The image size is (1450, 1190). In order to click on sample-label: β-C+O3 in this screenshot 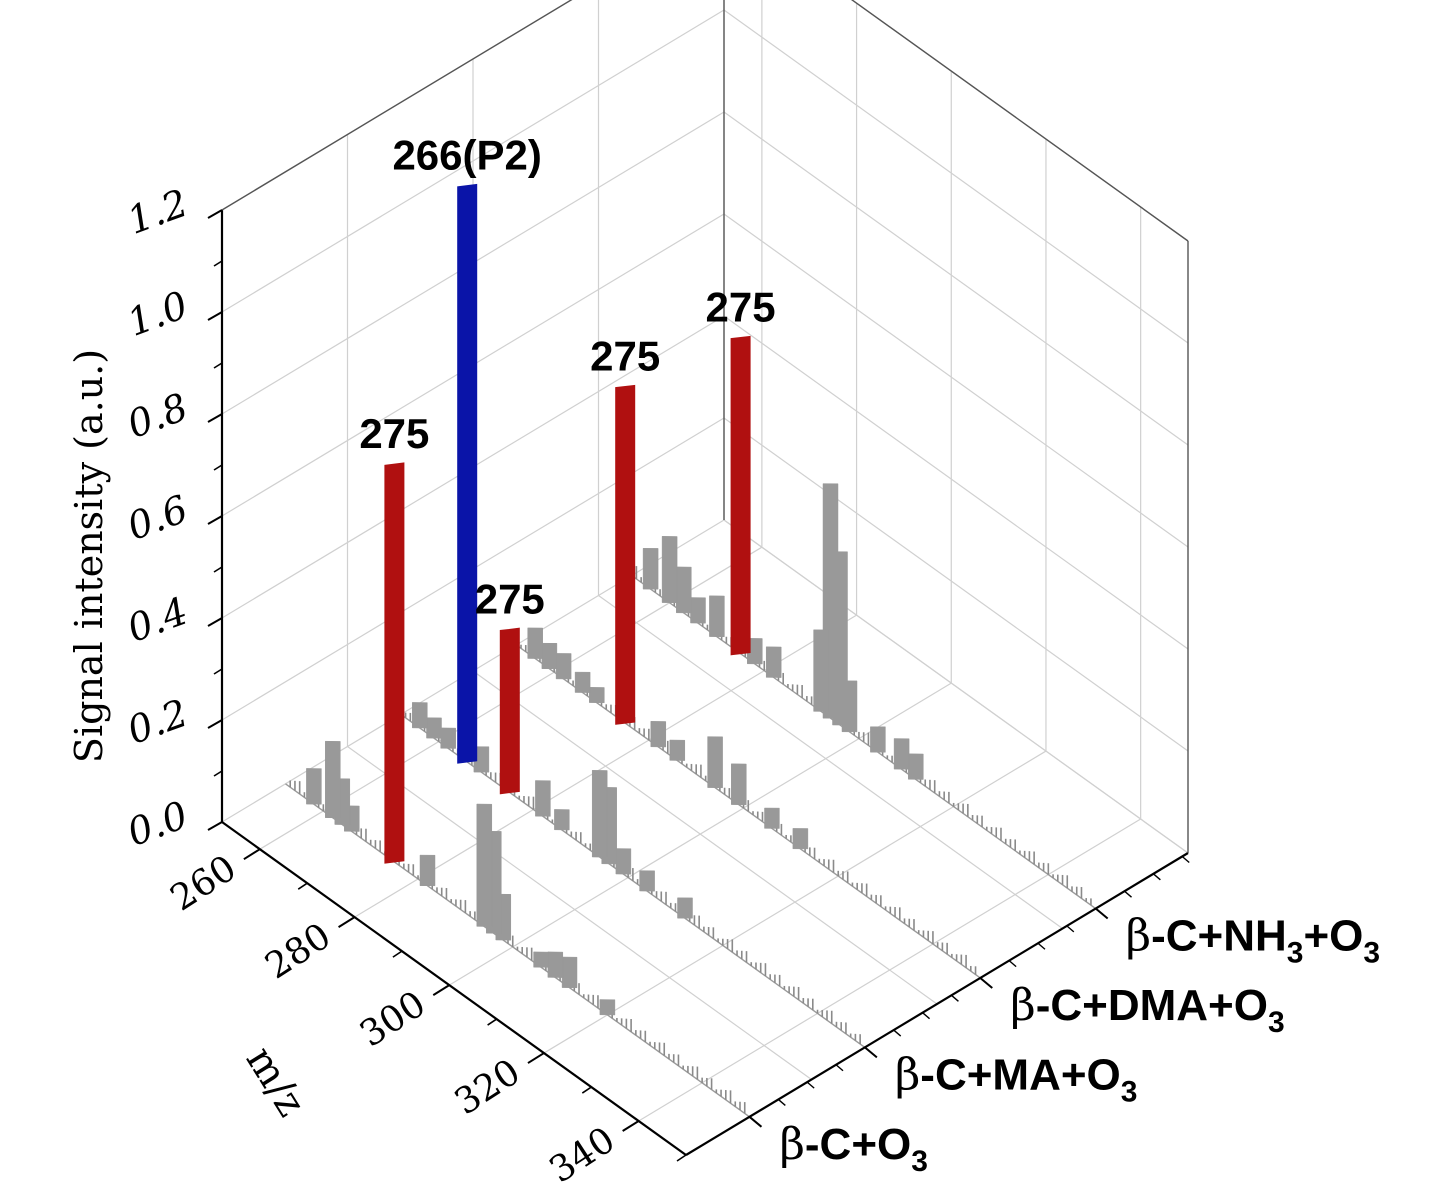, I will do `click(853, 1148)`.